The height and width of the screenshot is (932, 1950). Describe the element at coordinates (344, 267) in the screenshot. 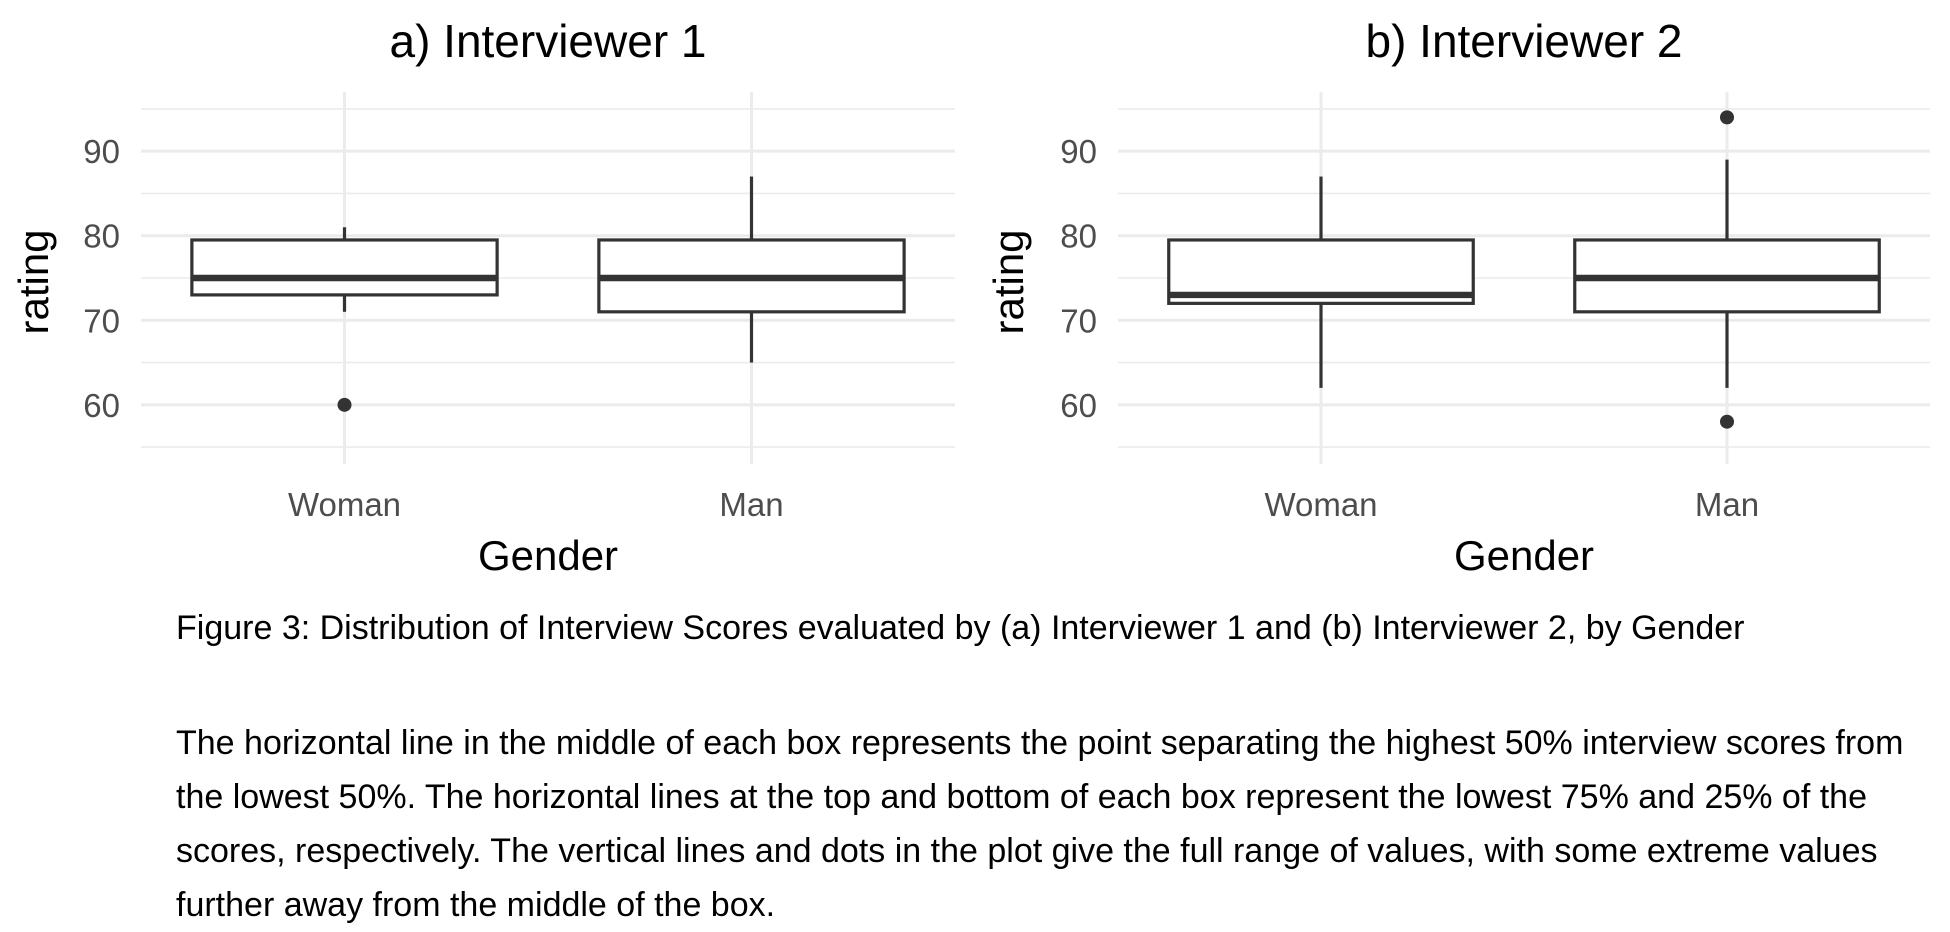

I see `iqr-box` at that location.